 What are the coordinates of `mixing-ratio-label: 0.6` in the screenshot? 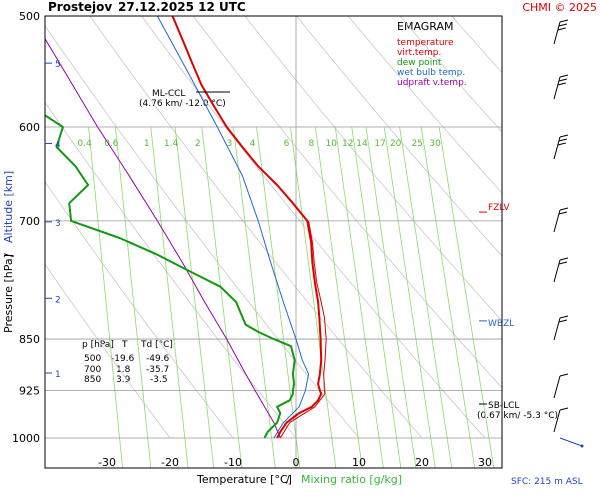 It's located at (111, 144).